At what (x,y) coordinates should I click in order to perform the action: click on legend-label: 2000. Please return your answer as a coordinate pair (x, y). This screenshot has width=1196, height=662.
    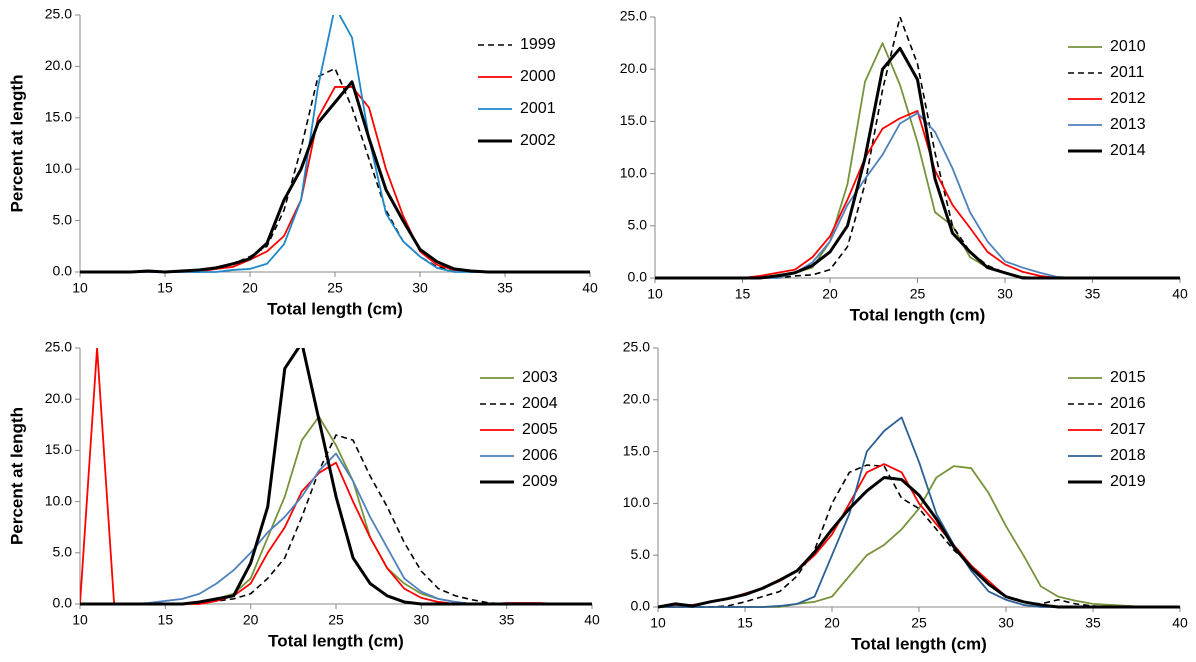
    Looking at the image, I should click on (538, 76).